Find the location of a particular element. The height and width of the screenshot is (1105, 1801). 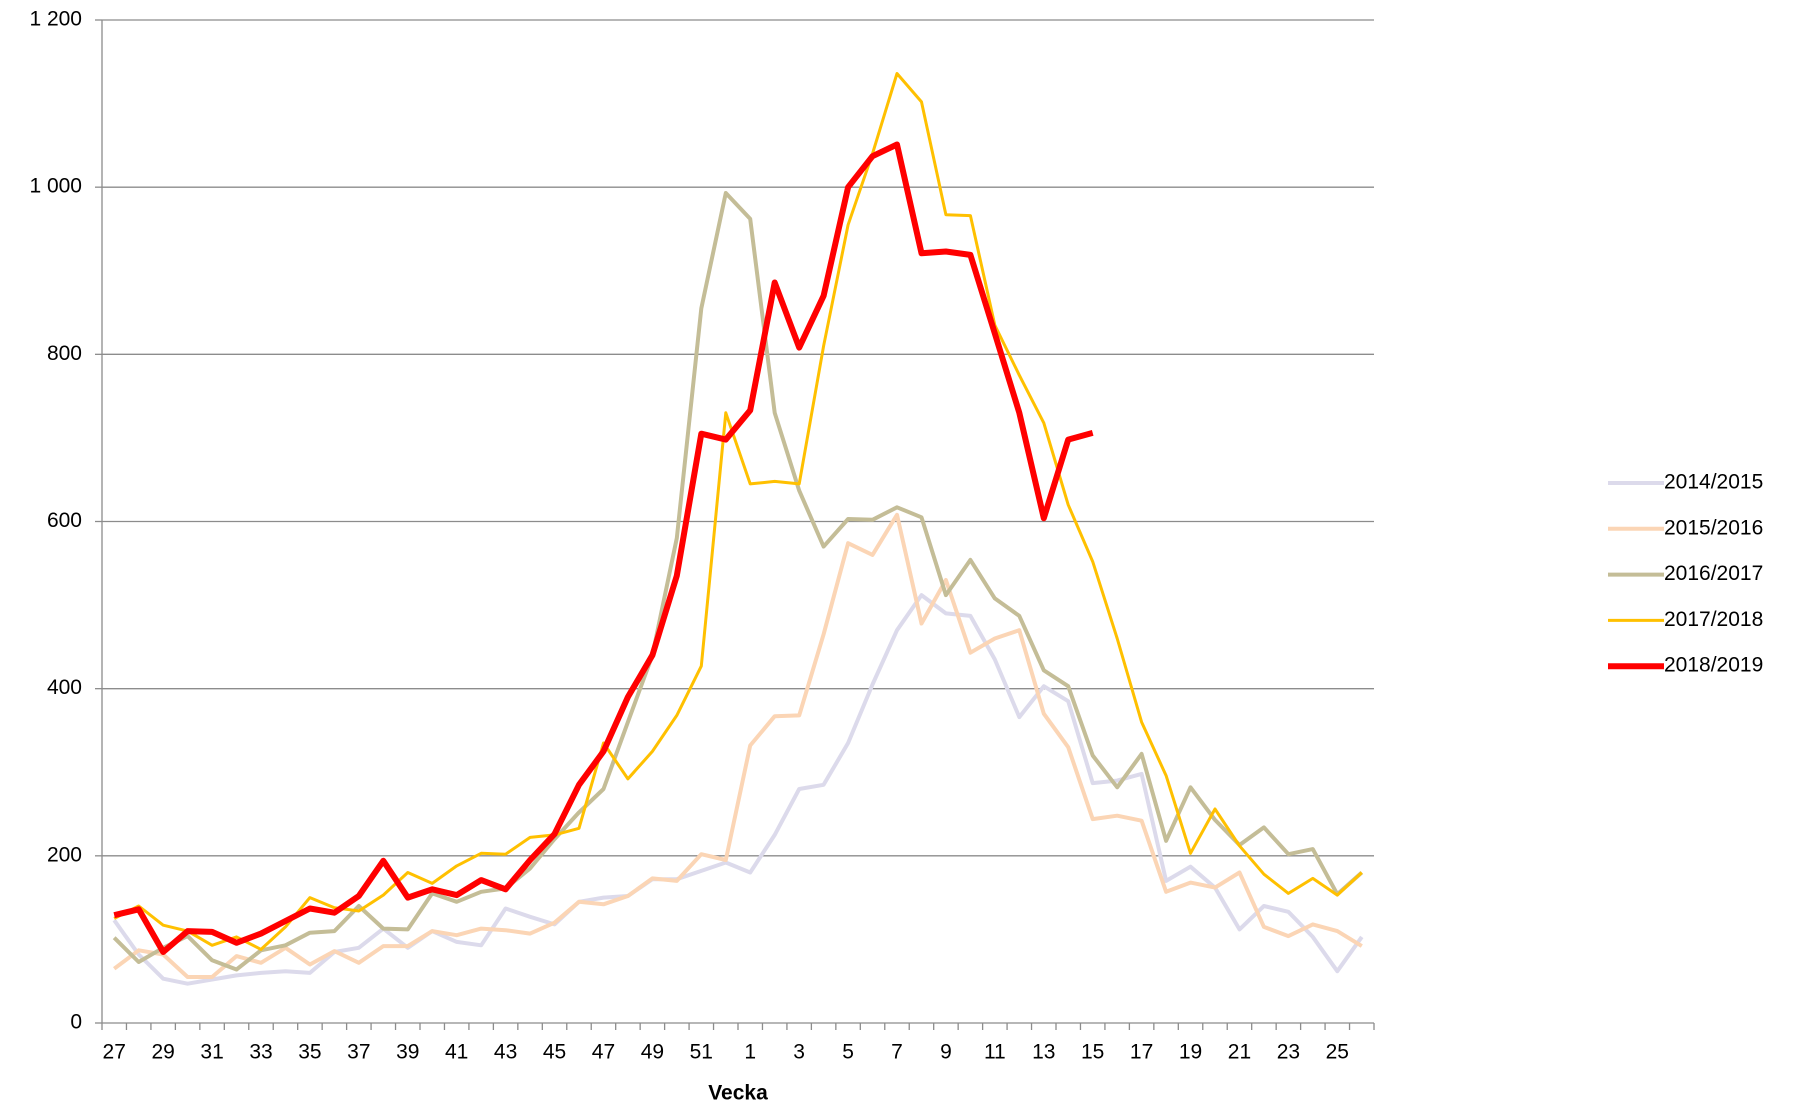

x-tick-label: 45 is located at coordinates (554, 1052).